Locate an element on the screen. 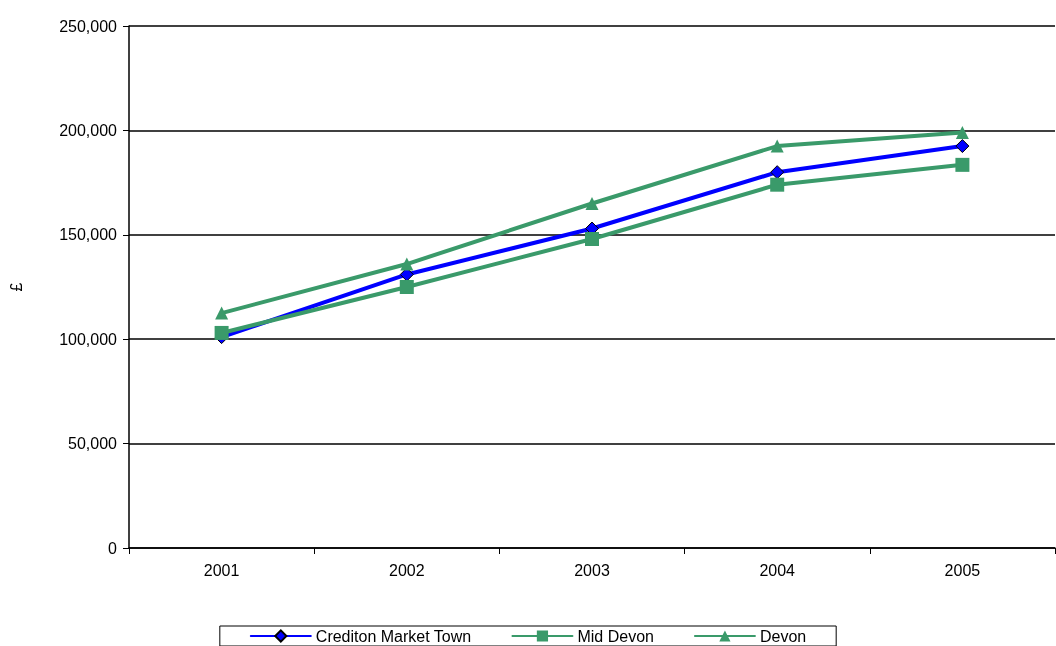 The image size is (1056, 646). y-axis-title: £ is located at coordinates (16, 287).